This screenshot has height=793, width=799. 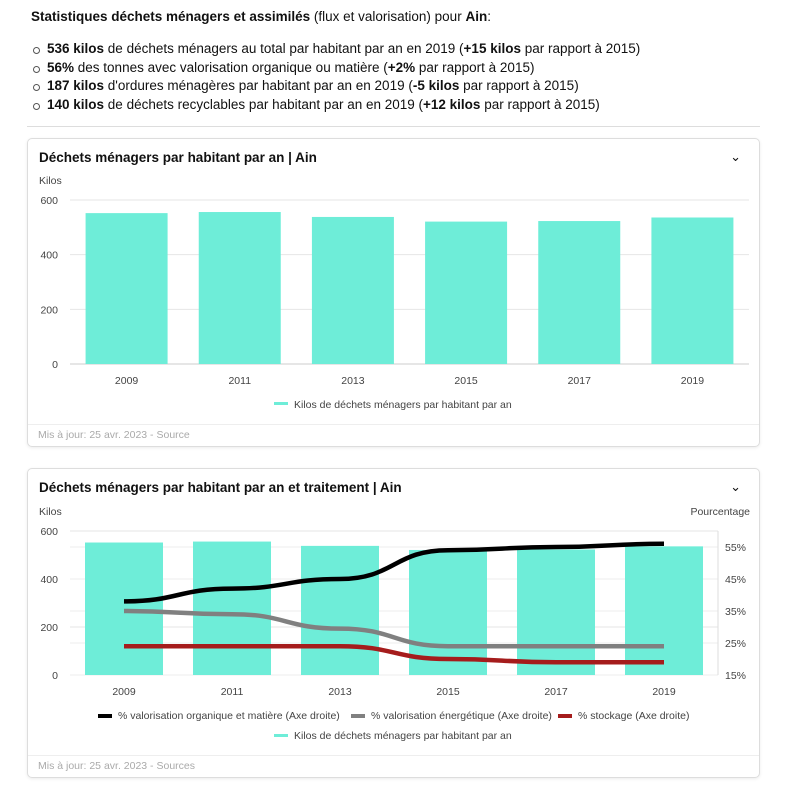 I want to click on y2-tick-label: 45%, so click(x=735, y=580).